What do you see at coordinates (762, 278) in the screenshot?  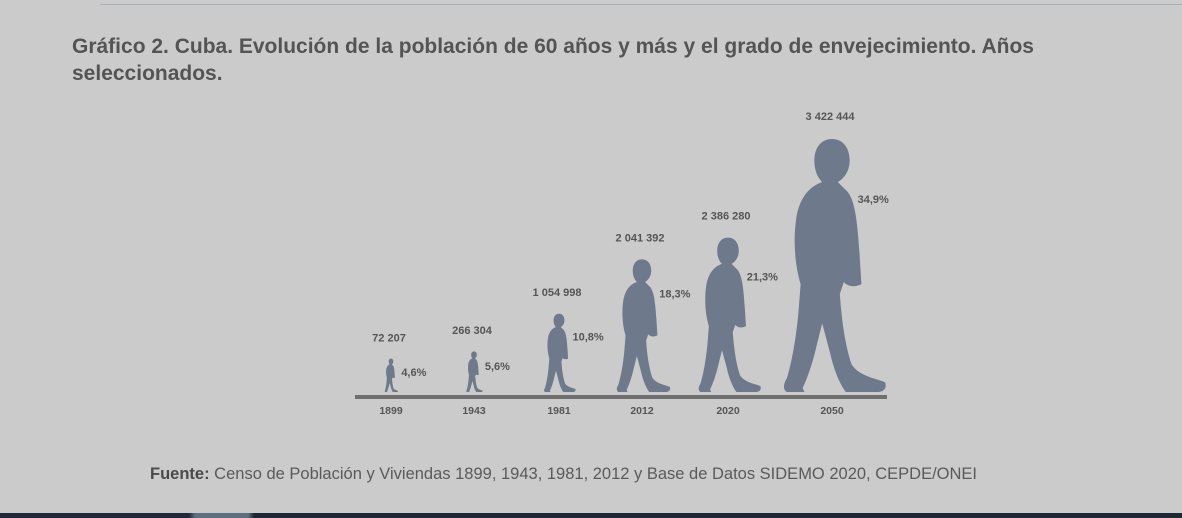 I see `percent-label-2020: 21,3%` at bounding box center [762, 278].